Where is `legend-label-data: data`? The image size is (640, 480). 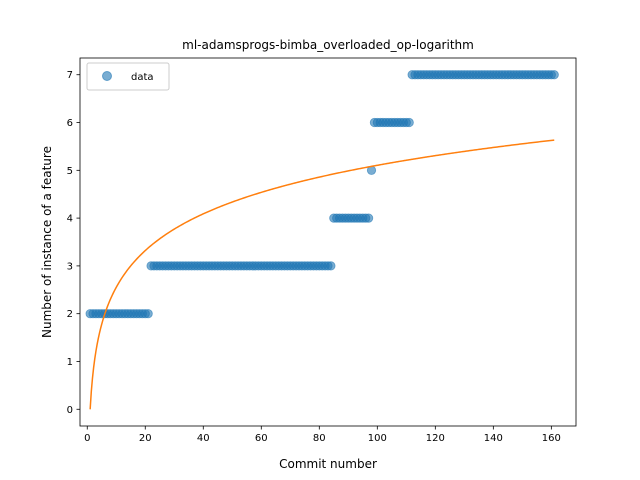
legend-label-data: data is located at coordinates (142, 77).